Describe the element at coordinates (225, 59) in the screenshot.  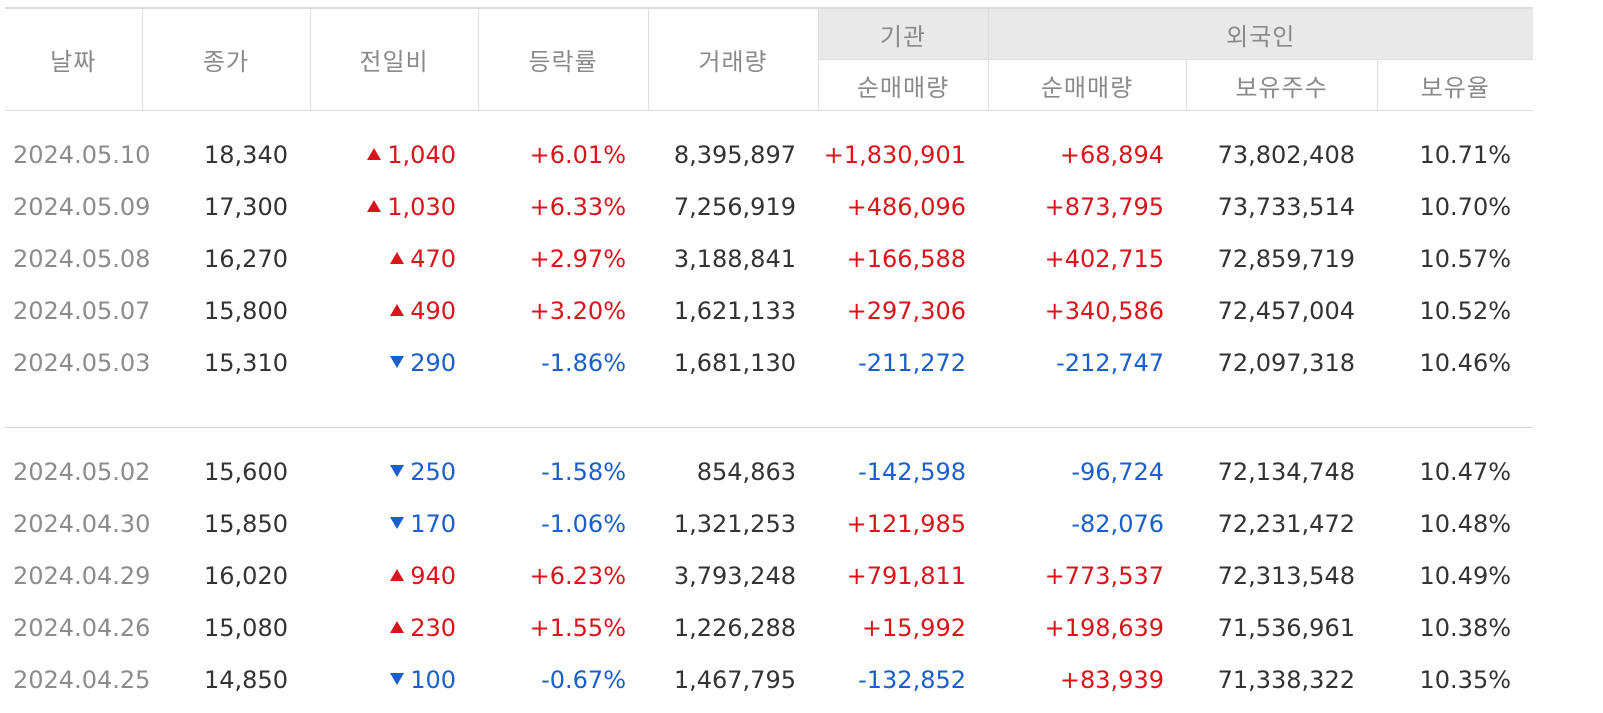
I see `header-close: 종가` at that location.